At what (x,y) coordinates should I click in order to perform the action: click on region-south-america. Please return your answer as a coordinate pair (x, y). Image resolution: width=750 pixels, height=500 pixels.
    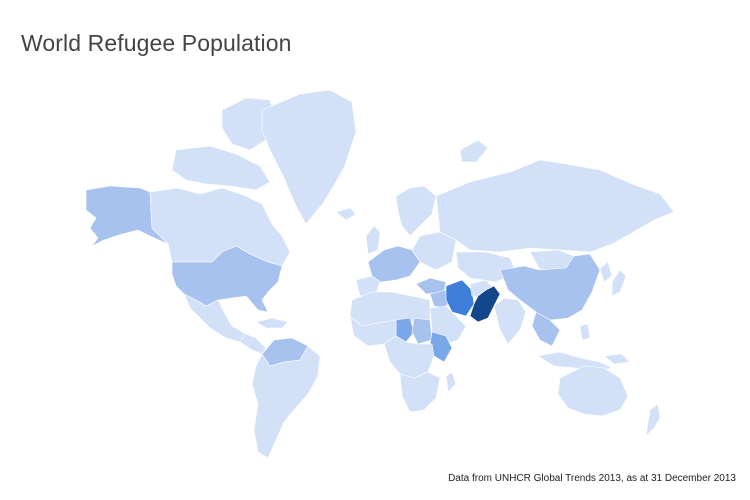
    Looking at the image, I should click on (286, 402).